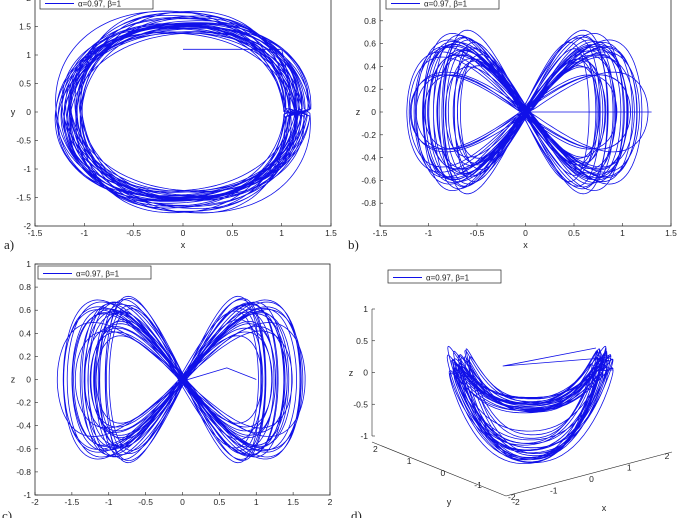  Describe the element at coordinates (23, 198) in the screenshot. I see `y-tick-label: -1.5` at that location.